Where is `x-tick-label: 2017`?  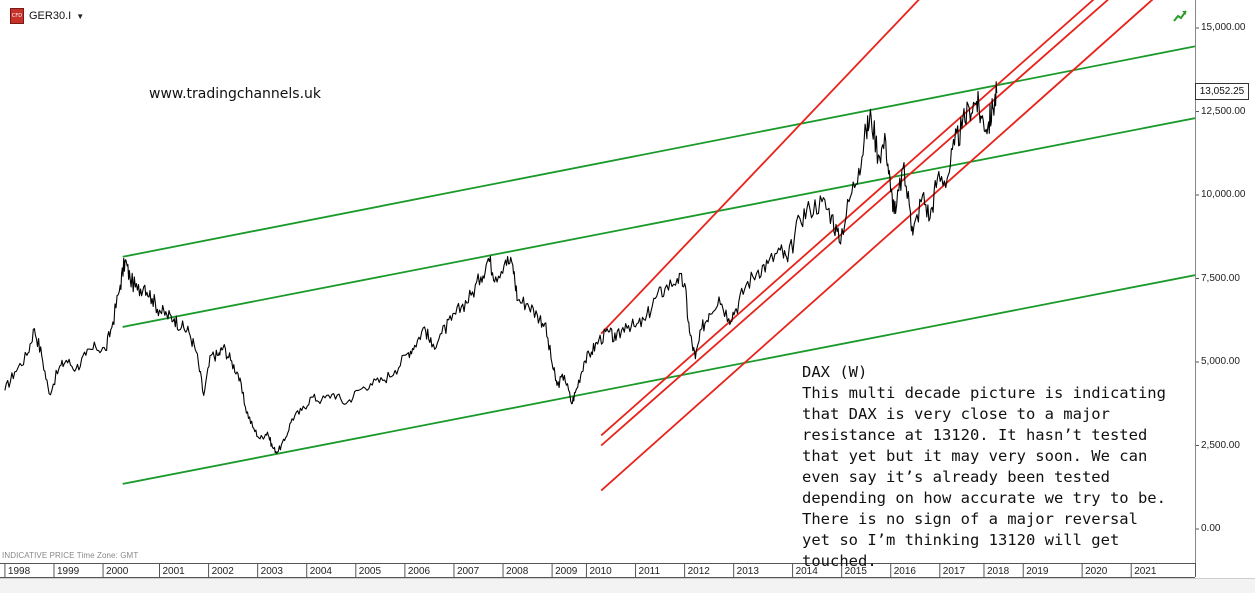
x-tick-label: 2017 is located at coordinates (954, 571).